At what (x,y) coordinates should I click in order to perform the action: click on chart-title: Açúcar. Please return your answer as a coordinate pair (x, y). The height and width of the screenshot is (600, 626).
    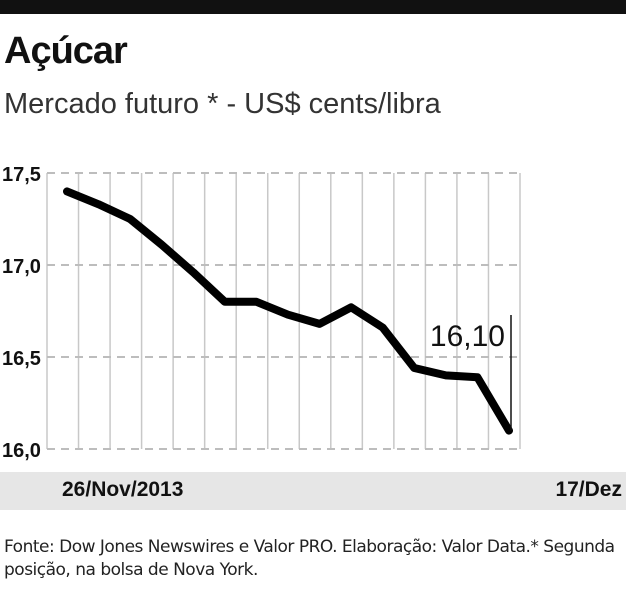
    Looking at the image, I should click on (66, 51).